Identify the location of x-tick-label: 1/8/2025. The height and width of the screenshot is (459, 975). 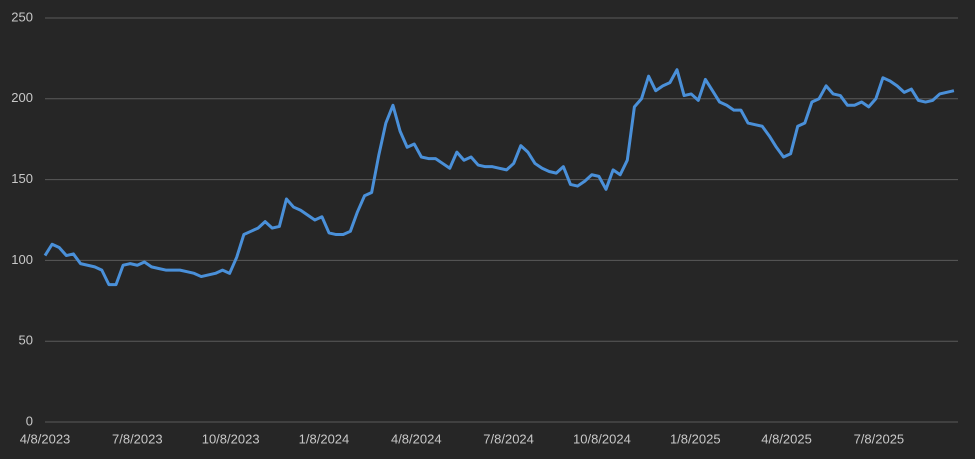
(695, 438).